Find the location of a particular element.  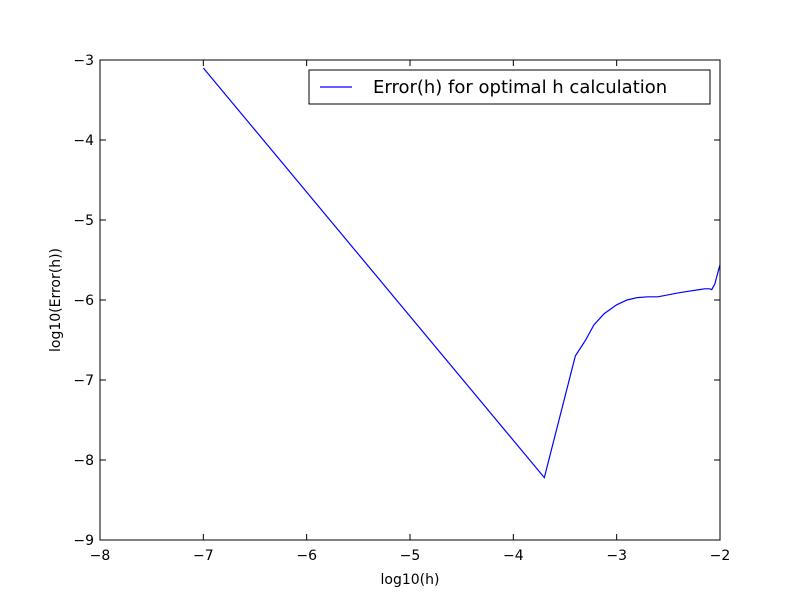

y-tick-label: −3 is located at coordinates (83, 61).